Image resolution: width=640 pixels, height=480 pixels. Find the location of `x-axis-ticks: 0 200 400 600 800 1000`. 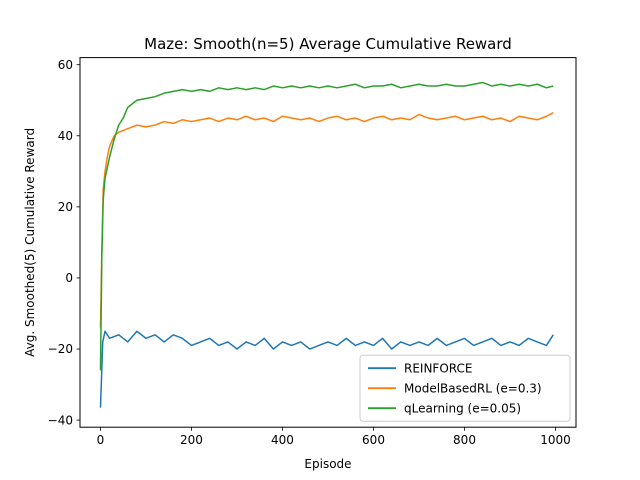

x-axis-ticks: 0 200 400 600 800 1000 is located at coordinates (334, 437).